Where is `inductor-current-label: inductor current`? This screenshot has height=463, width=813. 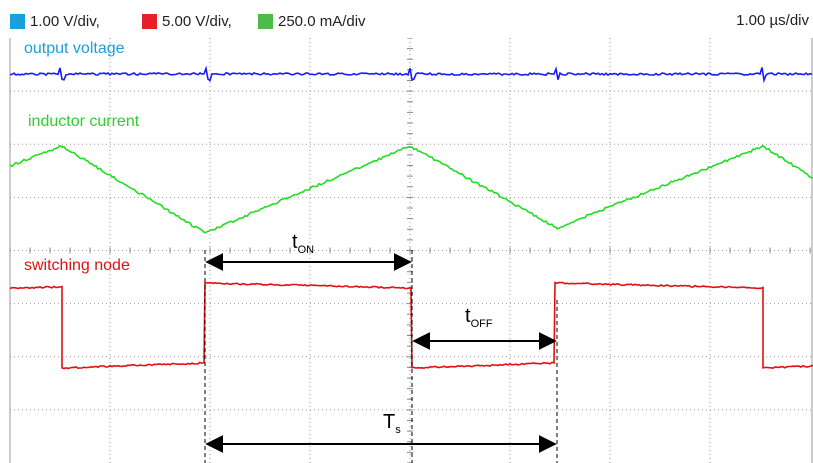
inductor-current-label: inductor current is located at coordinates (84, 121).